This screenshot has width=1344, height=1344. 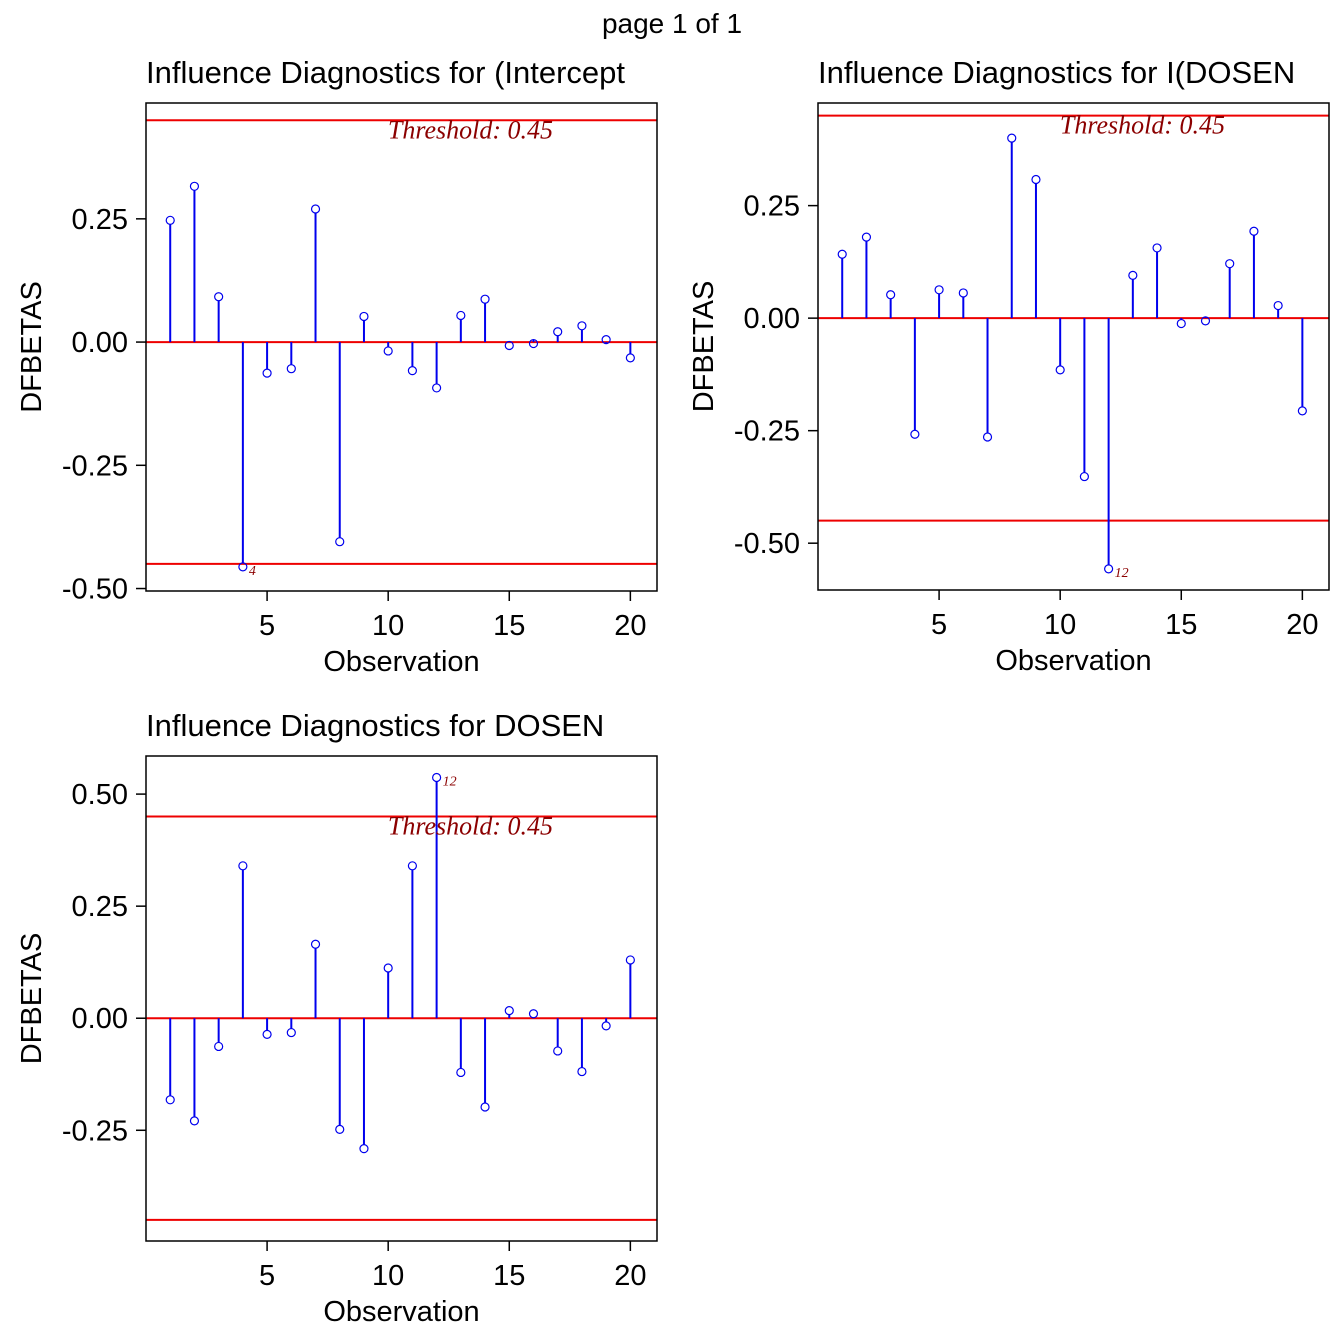 What do you see at coordinates (100, 795) in the screenshot?
I see `y-tick-label: 0.50` at bounding box center [100, 795].